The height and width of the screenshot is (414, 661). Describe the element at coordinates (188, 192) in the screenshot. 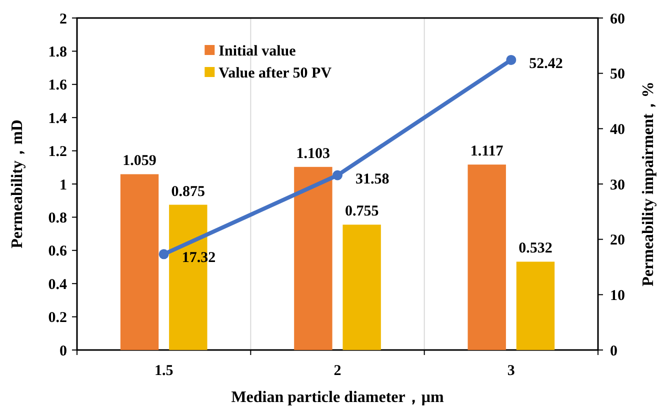

I see `data-label: 0.875` at that location.